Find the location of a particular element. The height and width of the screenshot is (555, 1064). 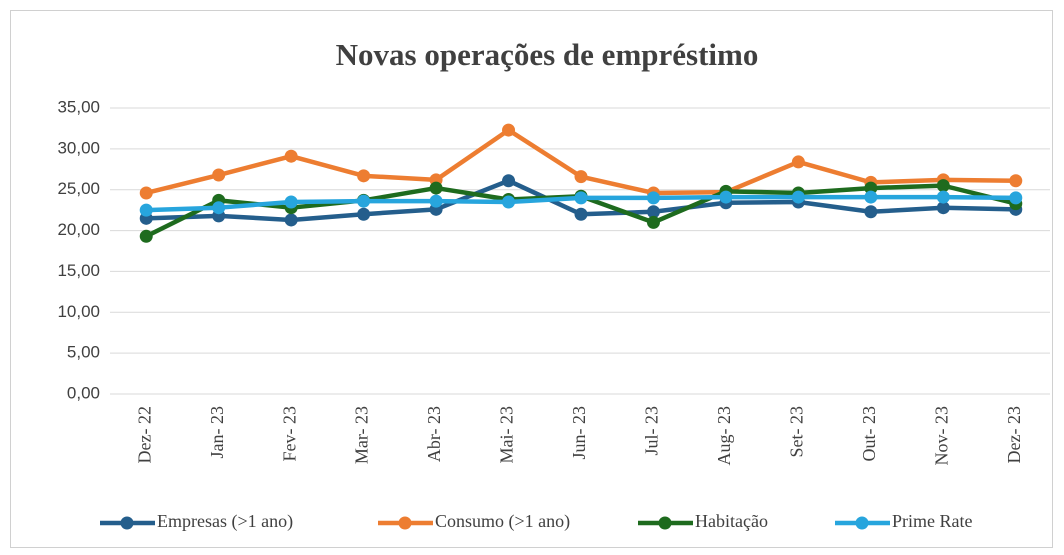

legend-label: Empresas (>1 ano) is located at coordinates (225, 521).